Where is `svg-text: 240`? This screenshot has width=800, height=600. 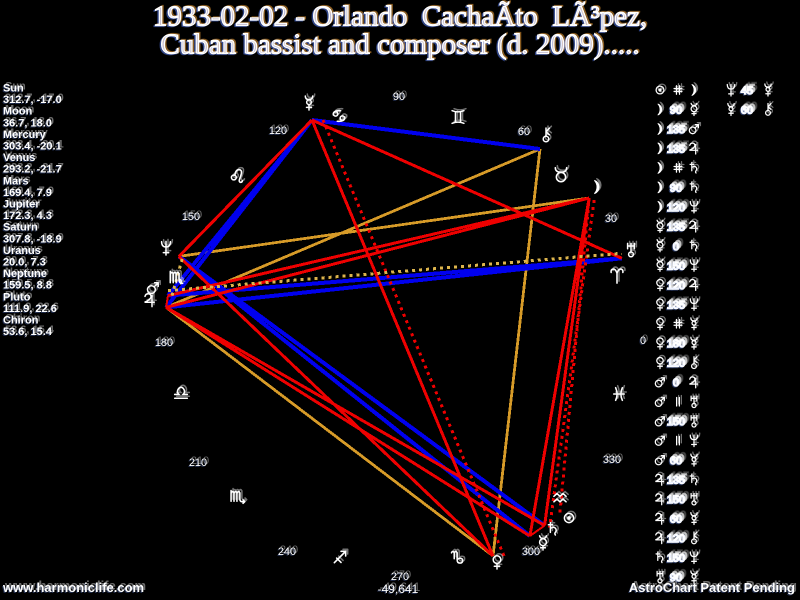
svg-text: 240 is located at coordinates (287, 552).